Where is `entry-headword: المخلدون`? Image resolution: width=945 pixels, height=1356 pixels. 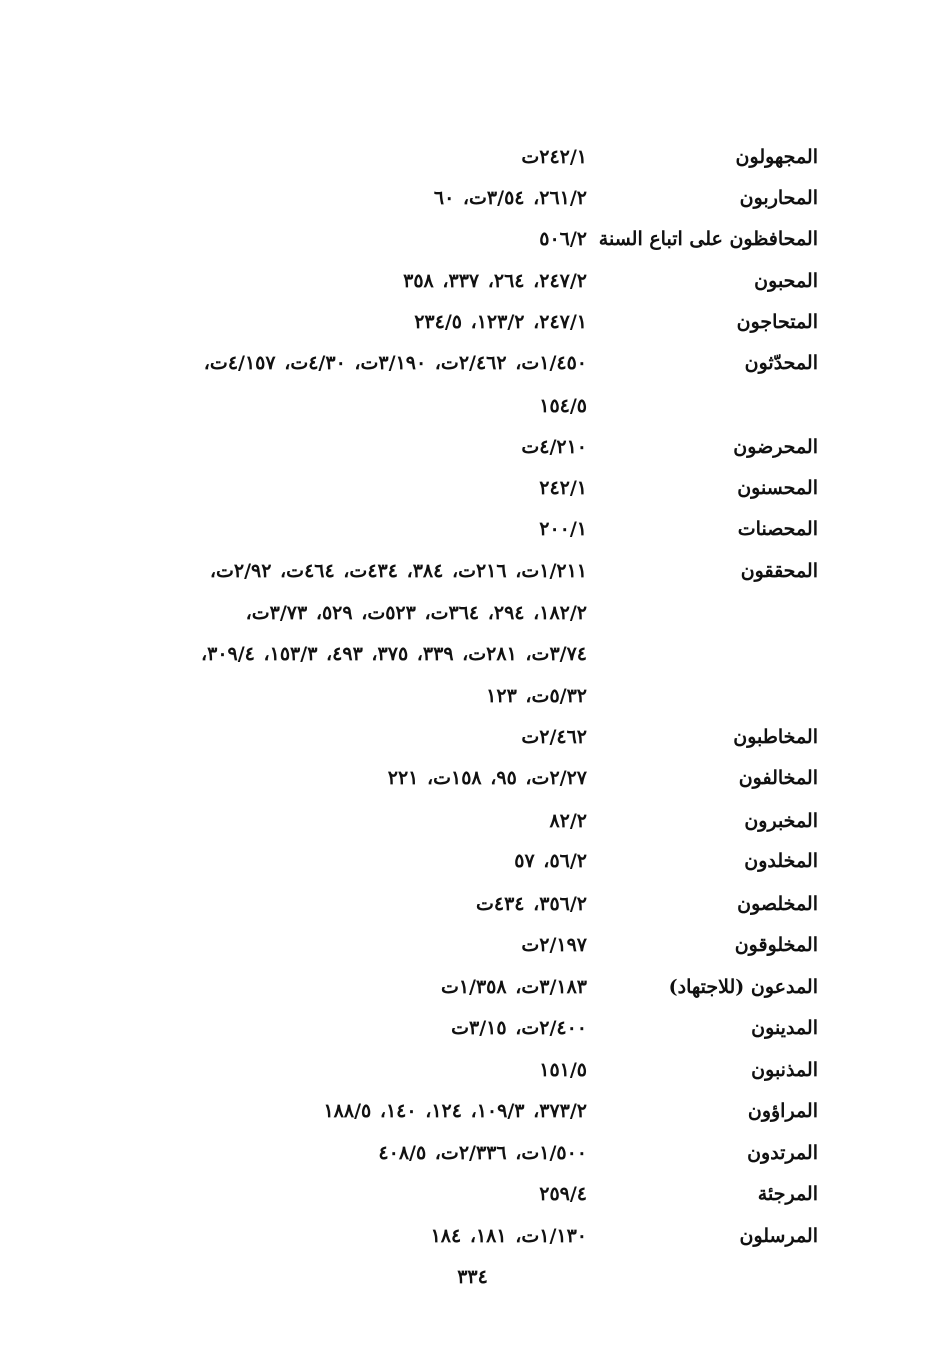
entry-headword: المخلدون is located at coordinates (781, 861).